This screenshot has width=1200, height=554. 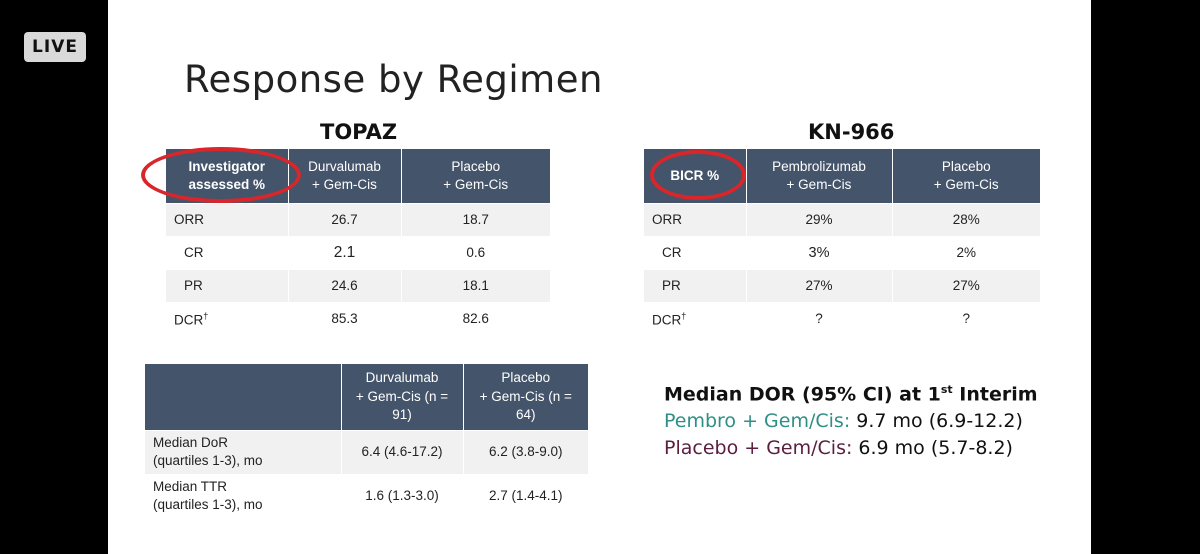 I want to click on value-cell: 18.1, so click(x=475, y=285).